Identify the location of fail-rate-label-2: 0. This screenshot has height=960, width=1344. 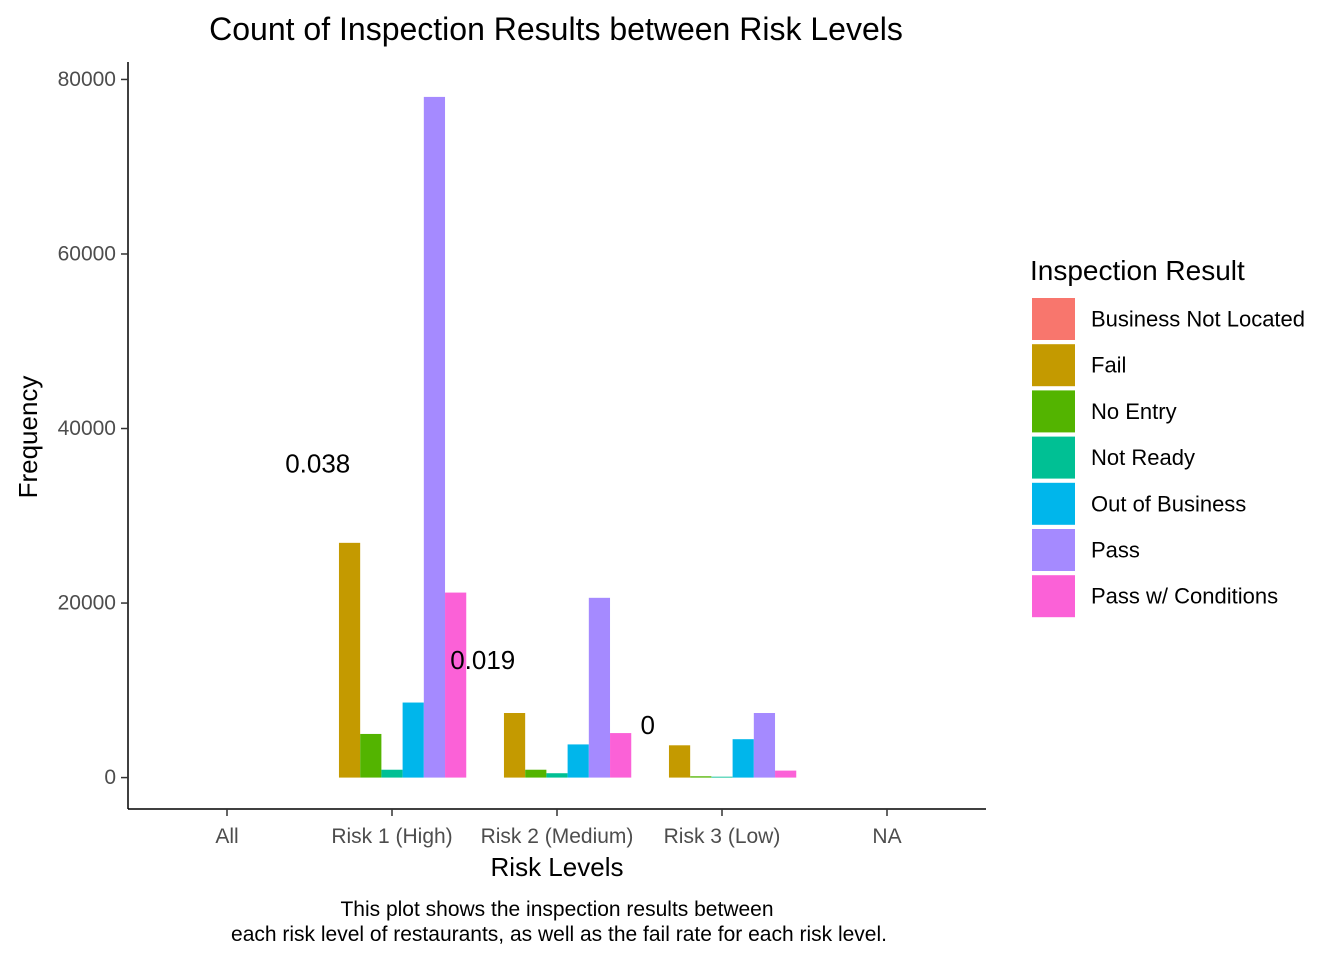
(648, 725).